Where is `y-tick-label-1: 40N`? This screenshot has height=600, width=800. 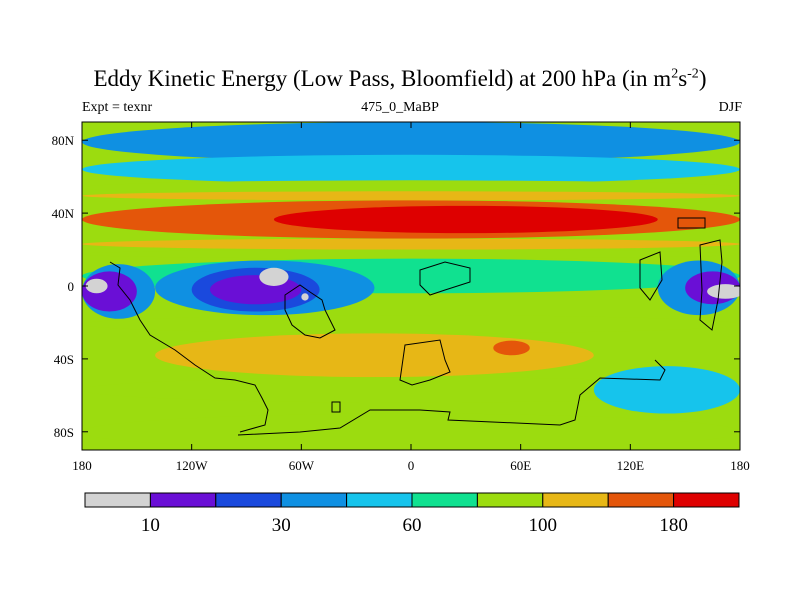 y-tick-label-1: 40N is located at coordinates (63, 213).